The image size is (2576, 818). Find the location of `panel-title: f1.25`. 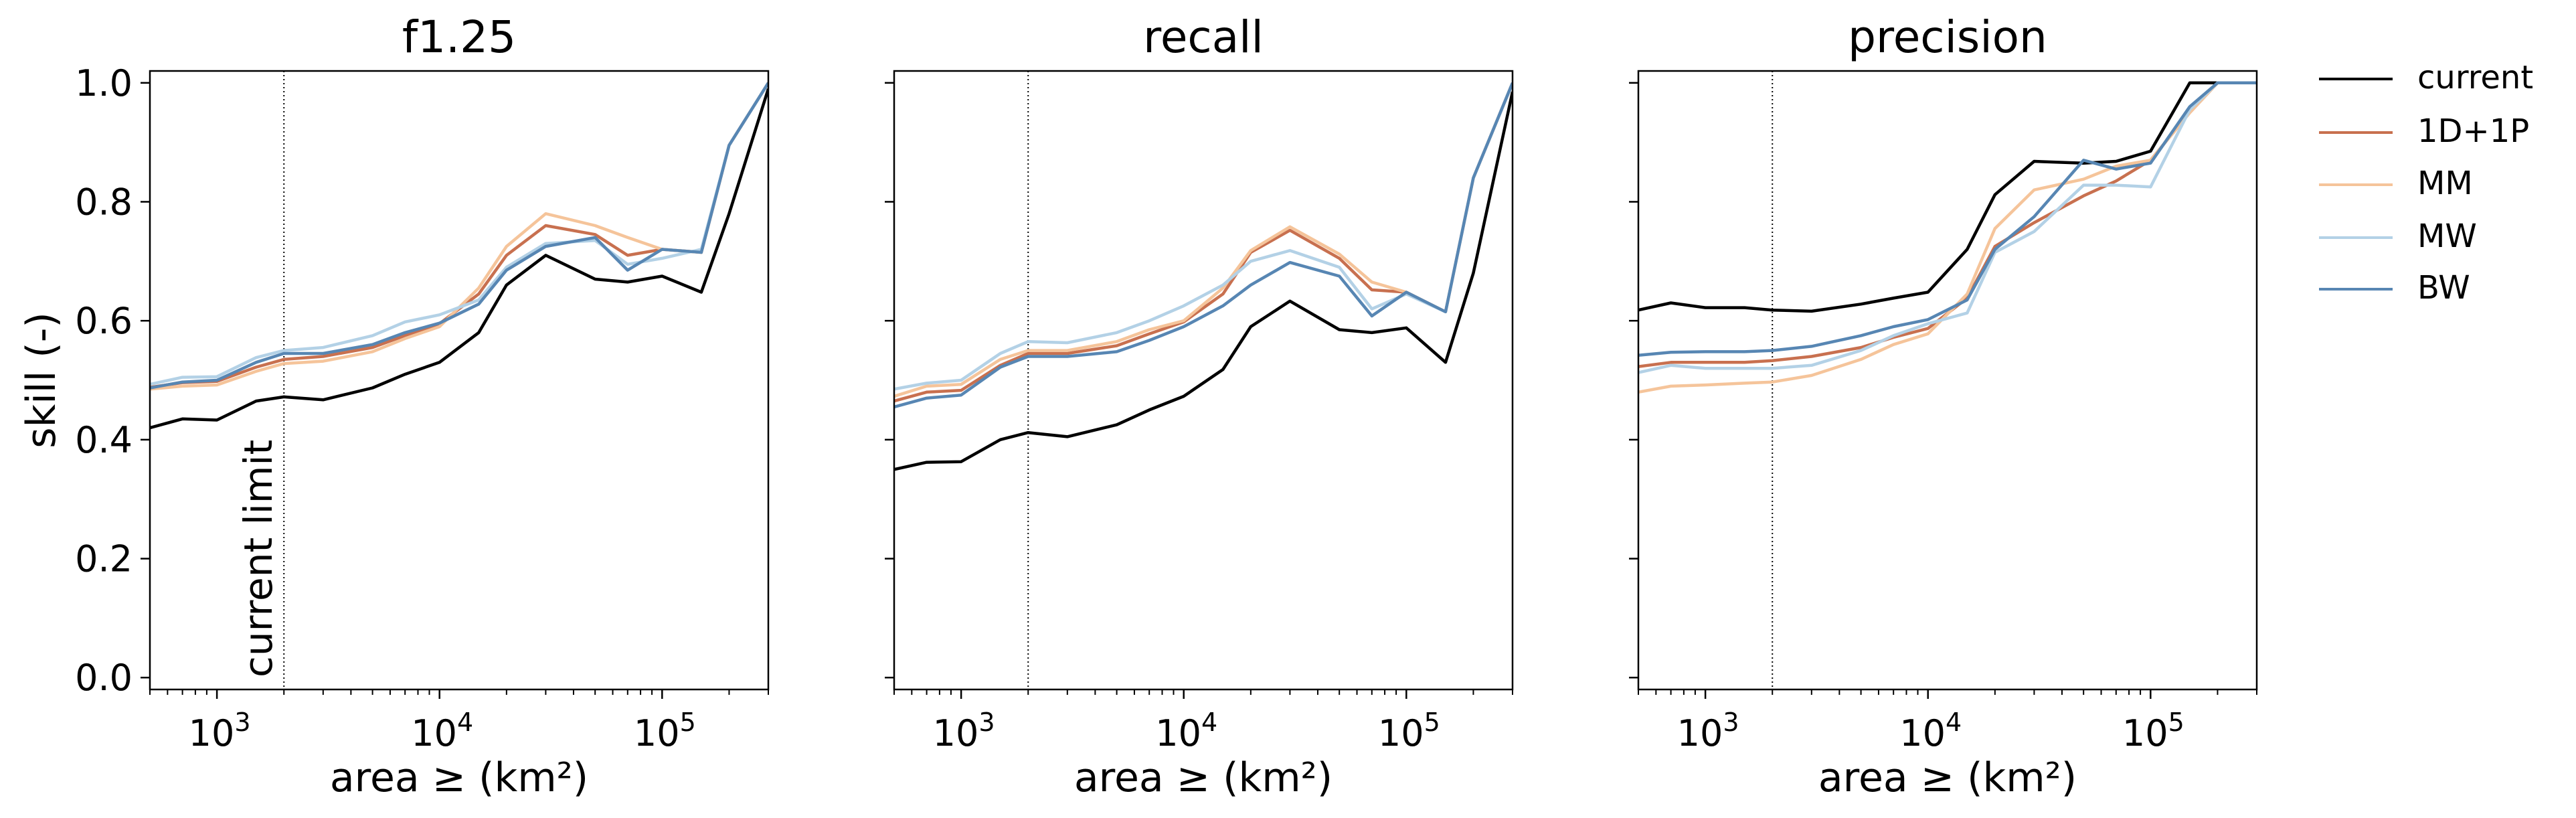

panel-title: f1.25 is located at coordinates (459, 37).